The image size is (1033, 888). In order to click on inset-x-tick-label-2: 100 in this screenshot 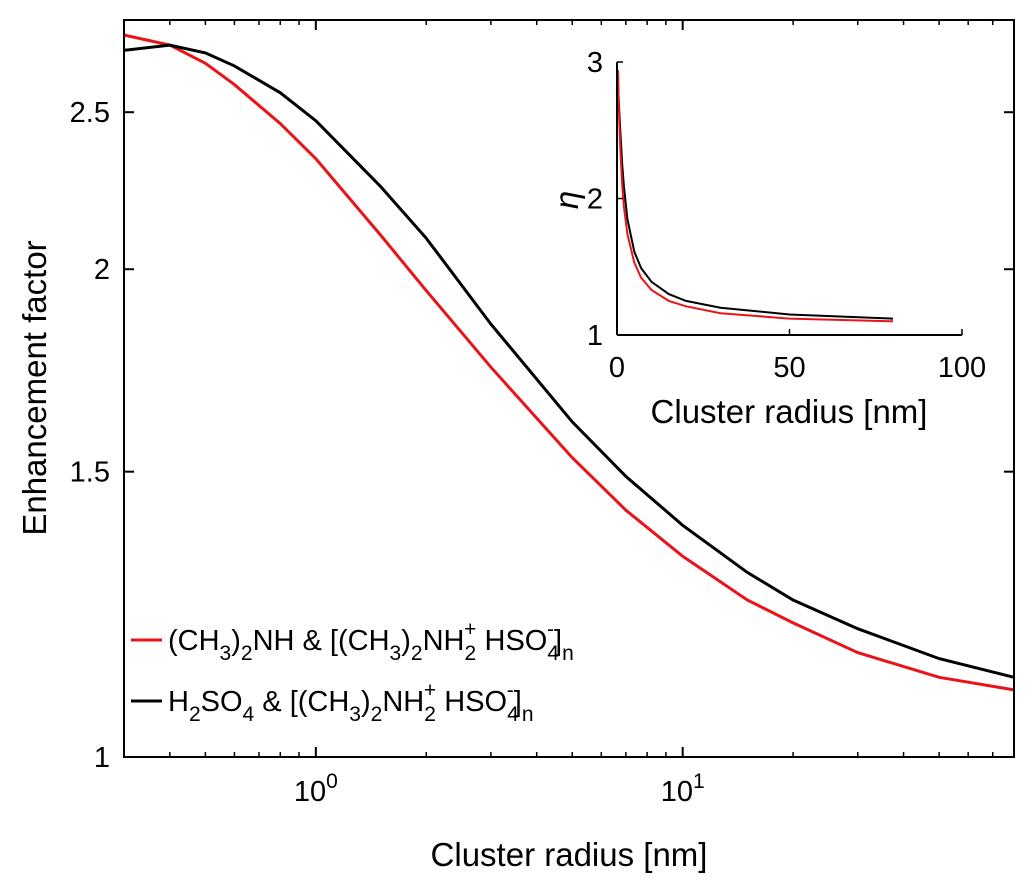, I will do `click(962, 368)`.